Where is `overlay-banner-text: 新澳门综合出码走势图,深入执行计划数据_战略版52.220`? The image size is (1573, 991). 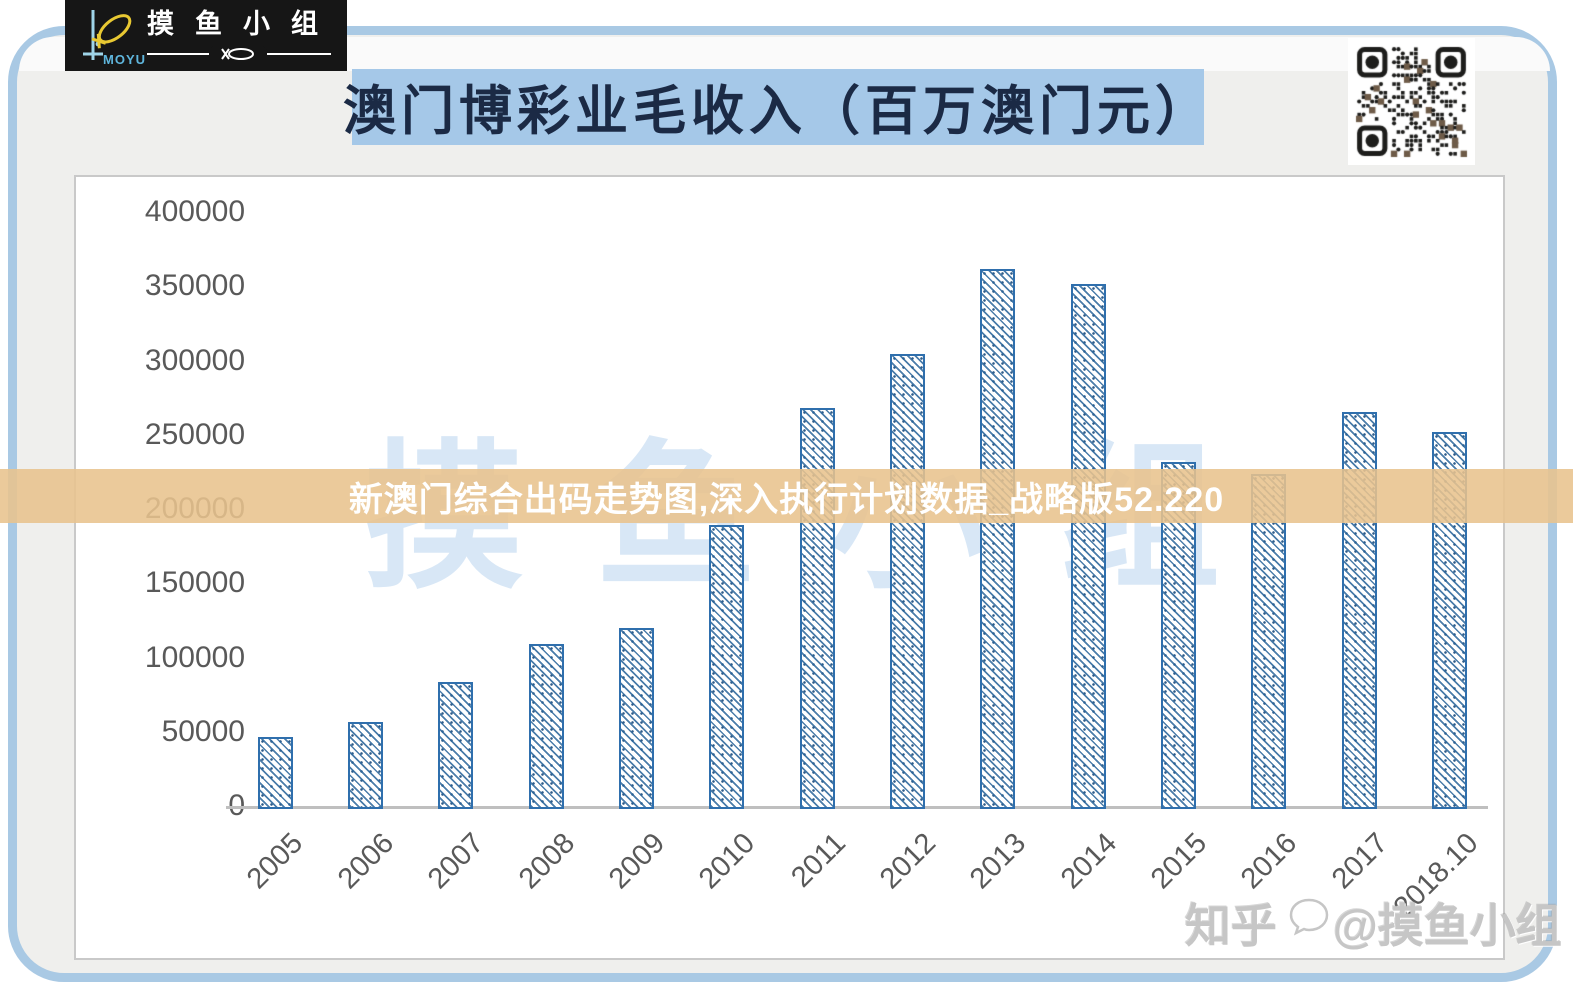
overlay-banner-text: 新澳门综合出码走势图,深入执行计划数据_战略版52.220 is located at coordinates (786, 499).